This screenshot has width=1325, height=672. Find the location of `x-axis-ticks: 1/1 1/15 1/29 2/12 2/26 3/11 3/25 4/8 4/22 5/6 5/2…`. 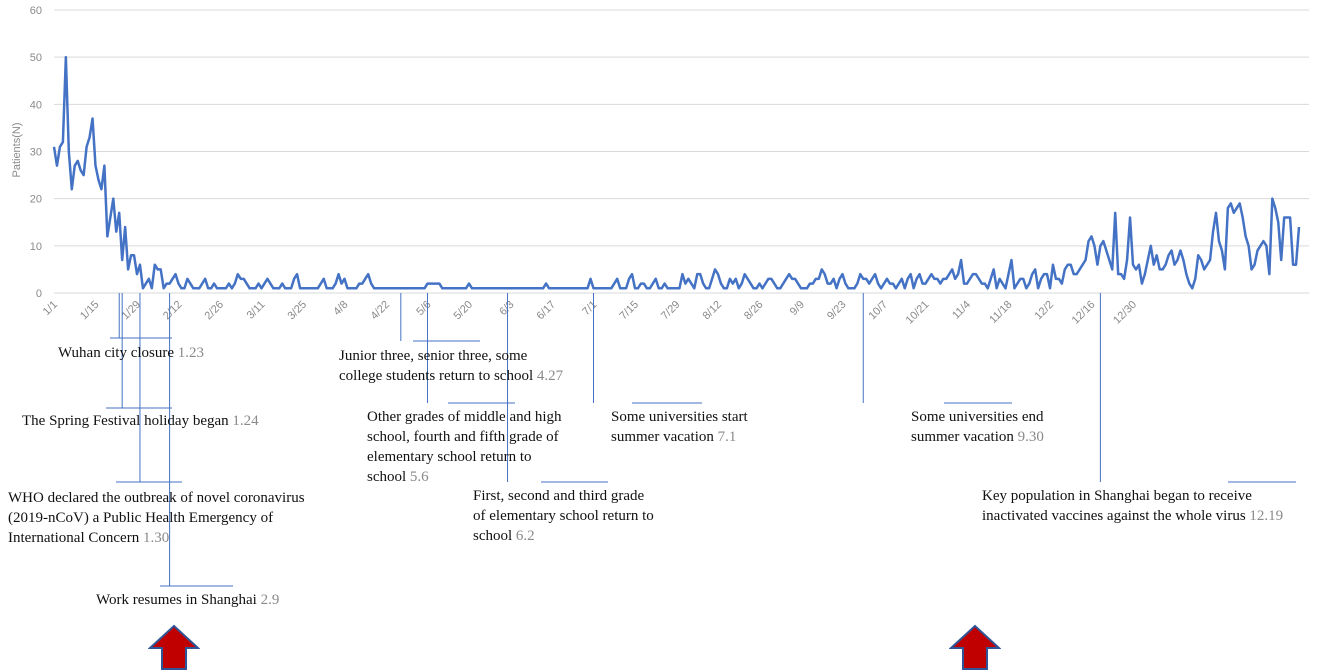

x-axis-ticks: 1/1 1/15 1/29 2/12 2/26 3/11 3/25 4/8 4/22 5/6 5/2… is located at coordinates (590, 313).